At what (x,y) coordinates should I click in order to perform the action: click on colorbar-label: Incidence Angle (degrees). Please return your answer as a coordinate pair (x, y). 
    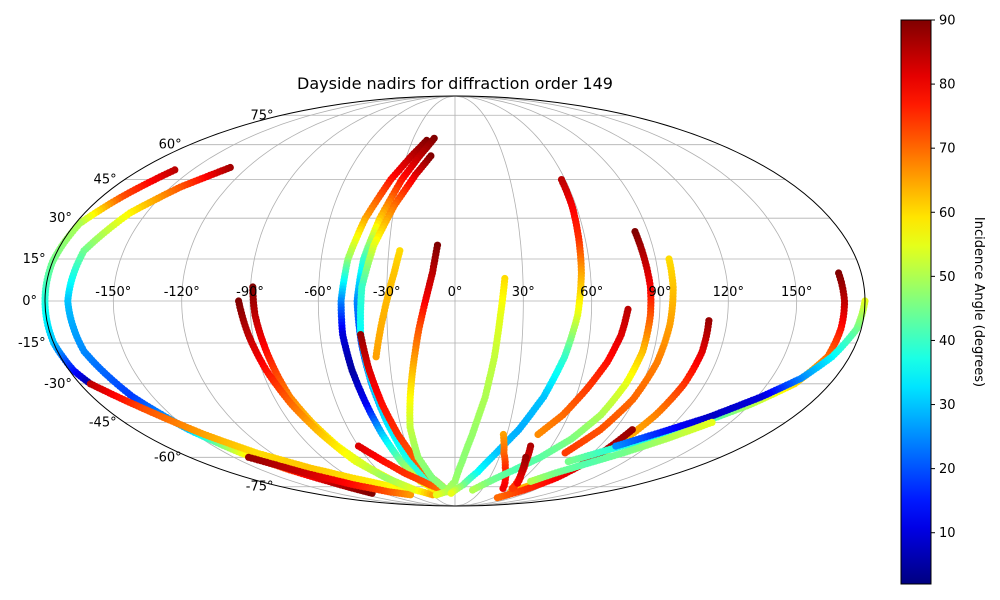
    Looking at the image, I should click on (978, 302).